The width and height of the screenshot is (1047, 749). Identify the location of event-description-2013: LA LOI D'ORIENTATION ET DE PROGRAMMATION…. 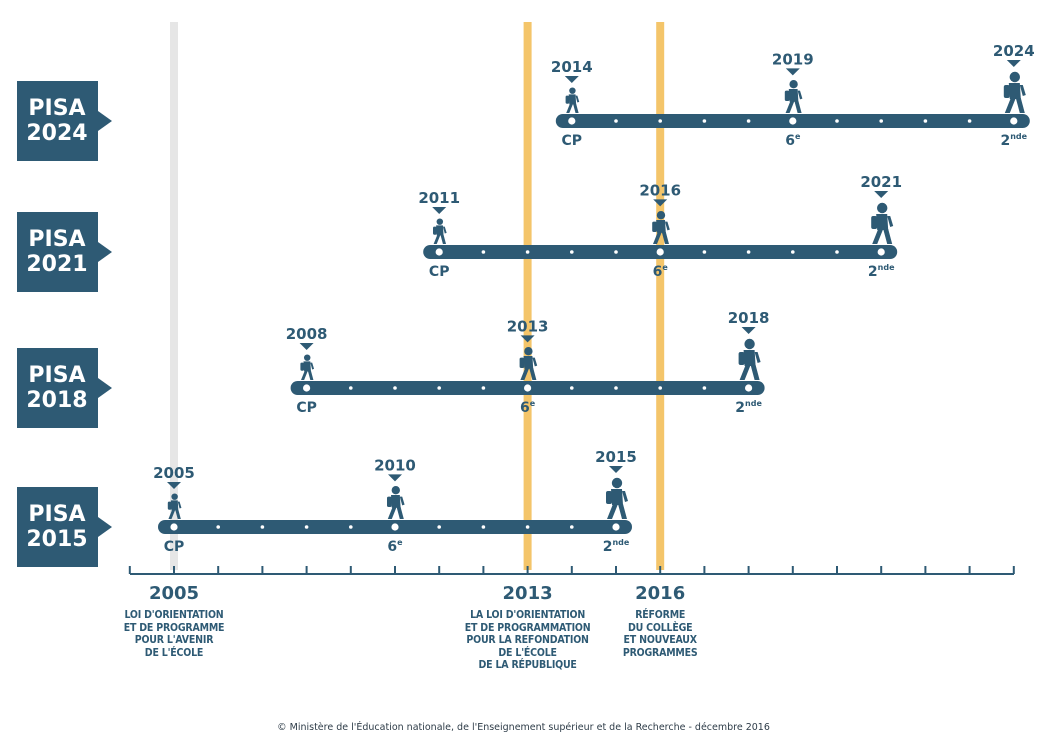
(527, 640).